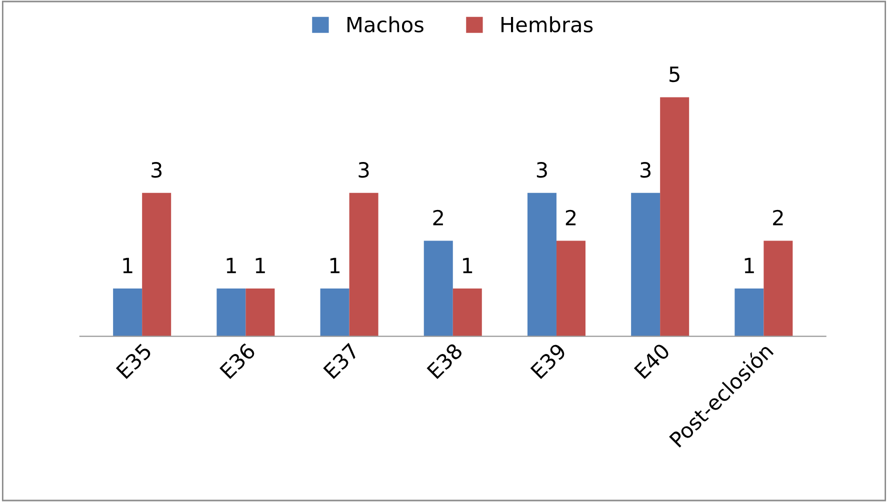 Image resolution: width=888 pixels, height=502 pixels. I want to click on x-tick-label: E38, so click(445, 361).